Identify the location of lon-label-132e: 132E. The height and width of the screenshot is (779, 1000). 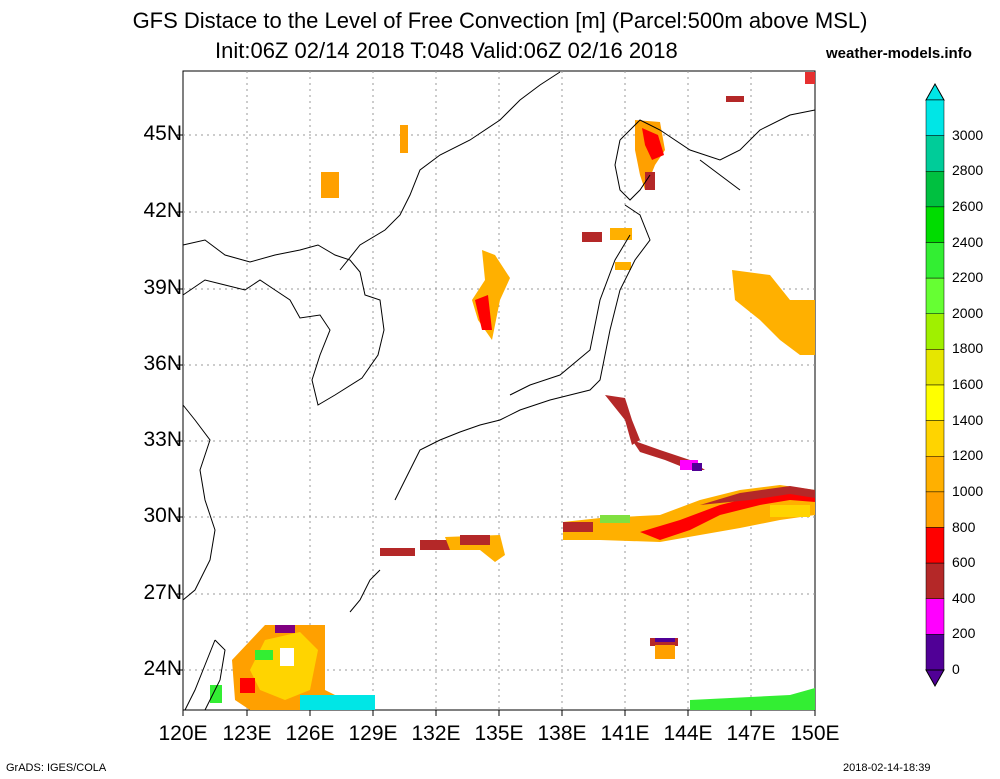
(436, 733).